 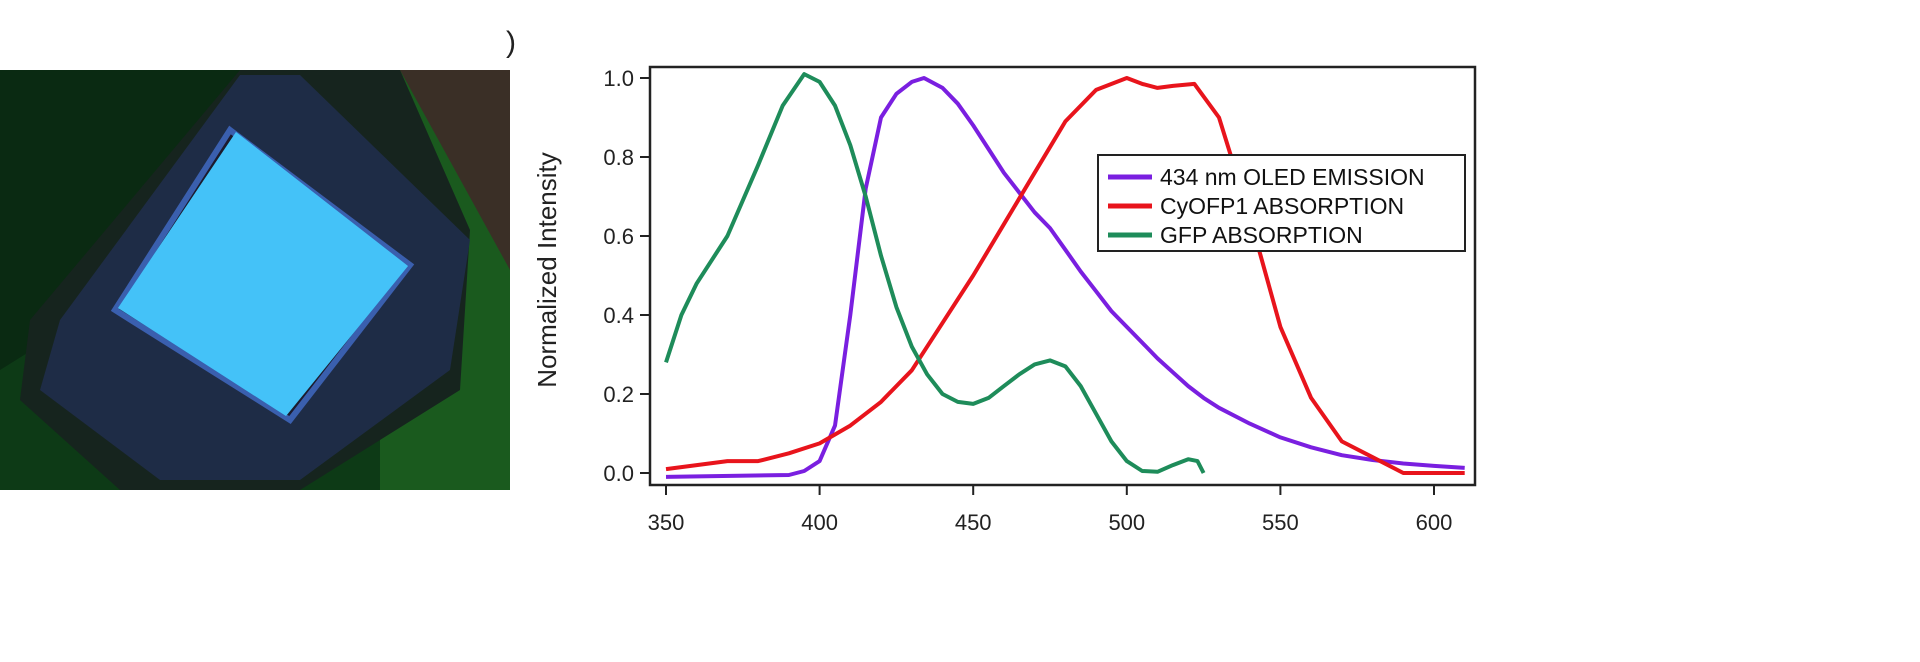 What do you see at coordinates (1280, 522) in the screenshot?
I see `x-tick-label: 550` at bounding box center [1280, 522].